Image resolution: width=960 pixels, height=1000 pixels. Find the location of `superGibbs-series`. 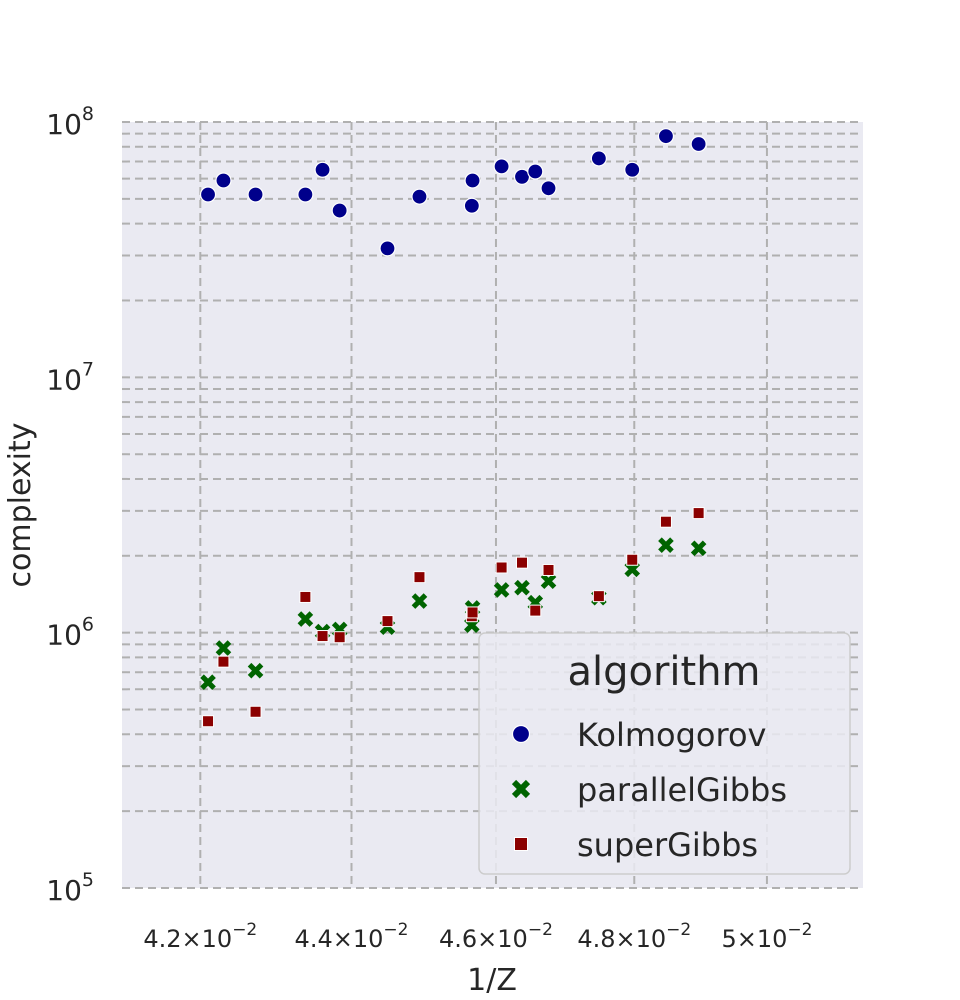

superGibbs-series is located at coordinates (453, 617).